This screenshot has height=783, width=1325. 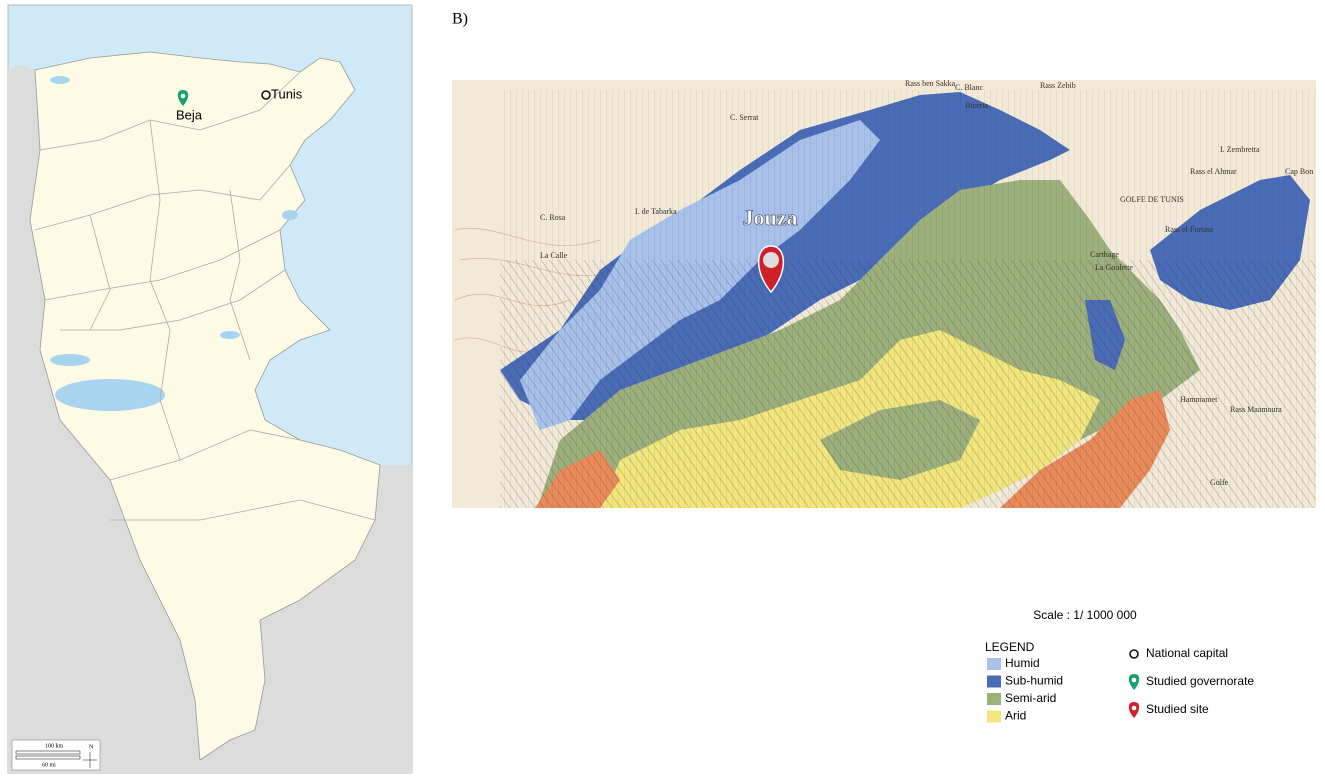 I want to click on place-label: Beja, so click(x=189, y=114).